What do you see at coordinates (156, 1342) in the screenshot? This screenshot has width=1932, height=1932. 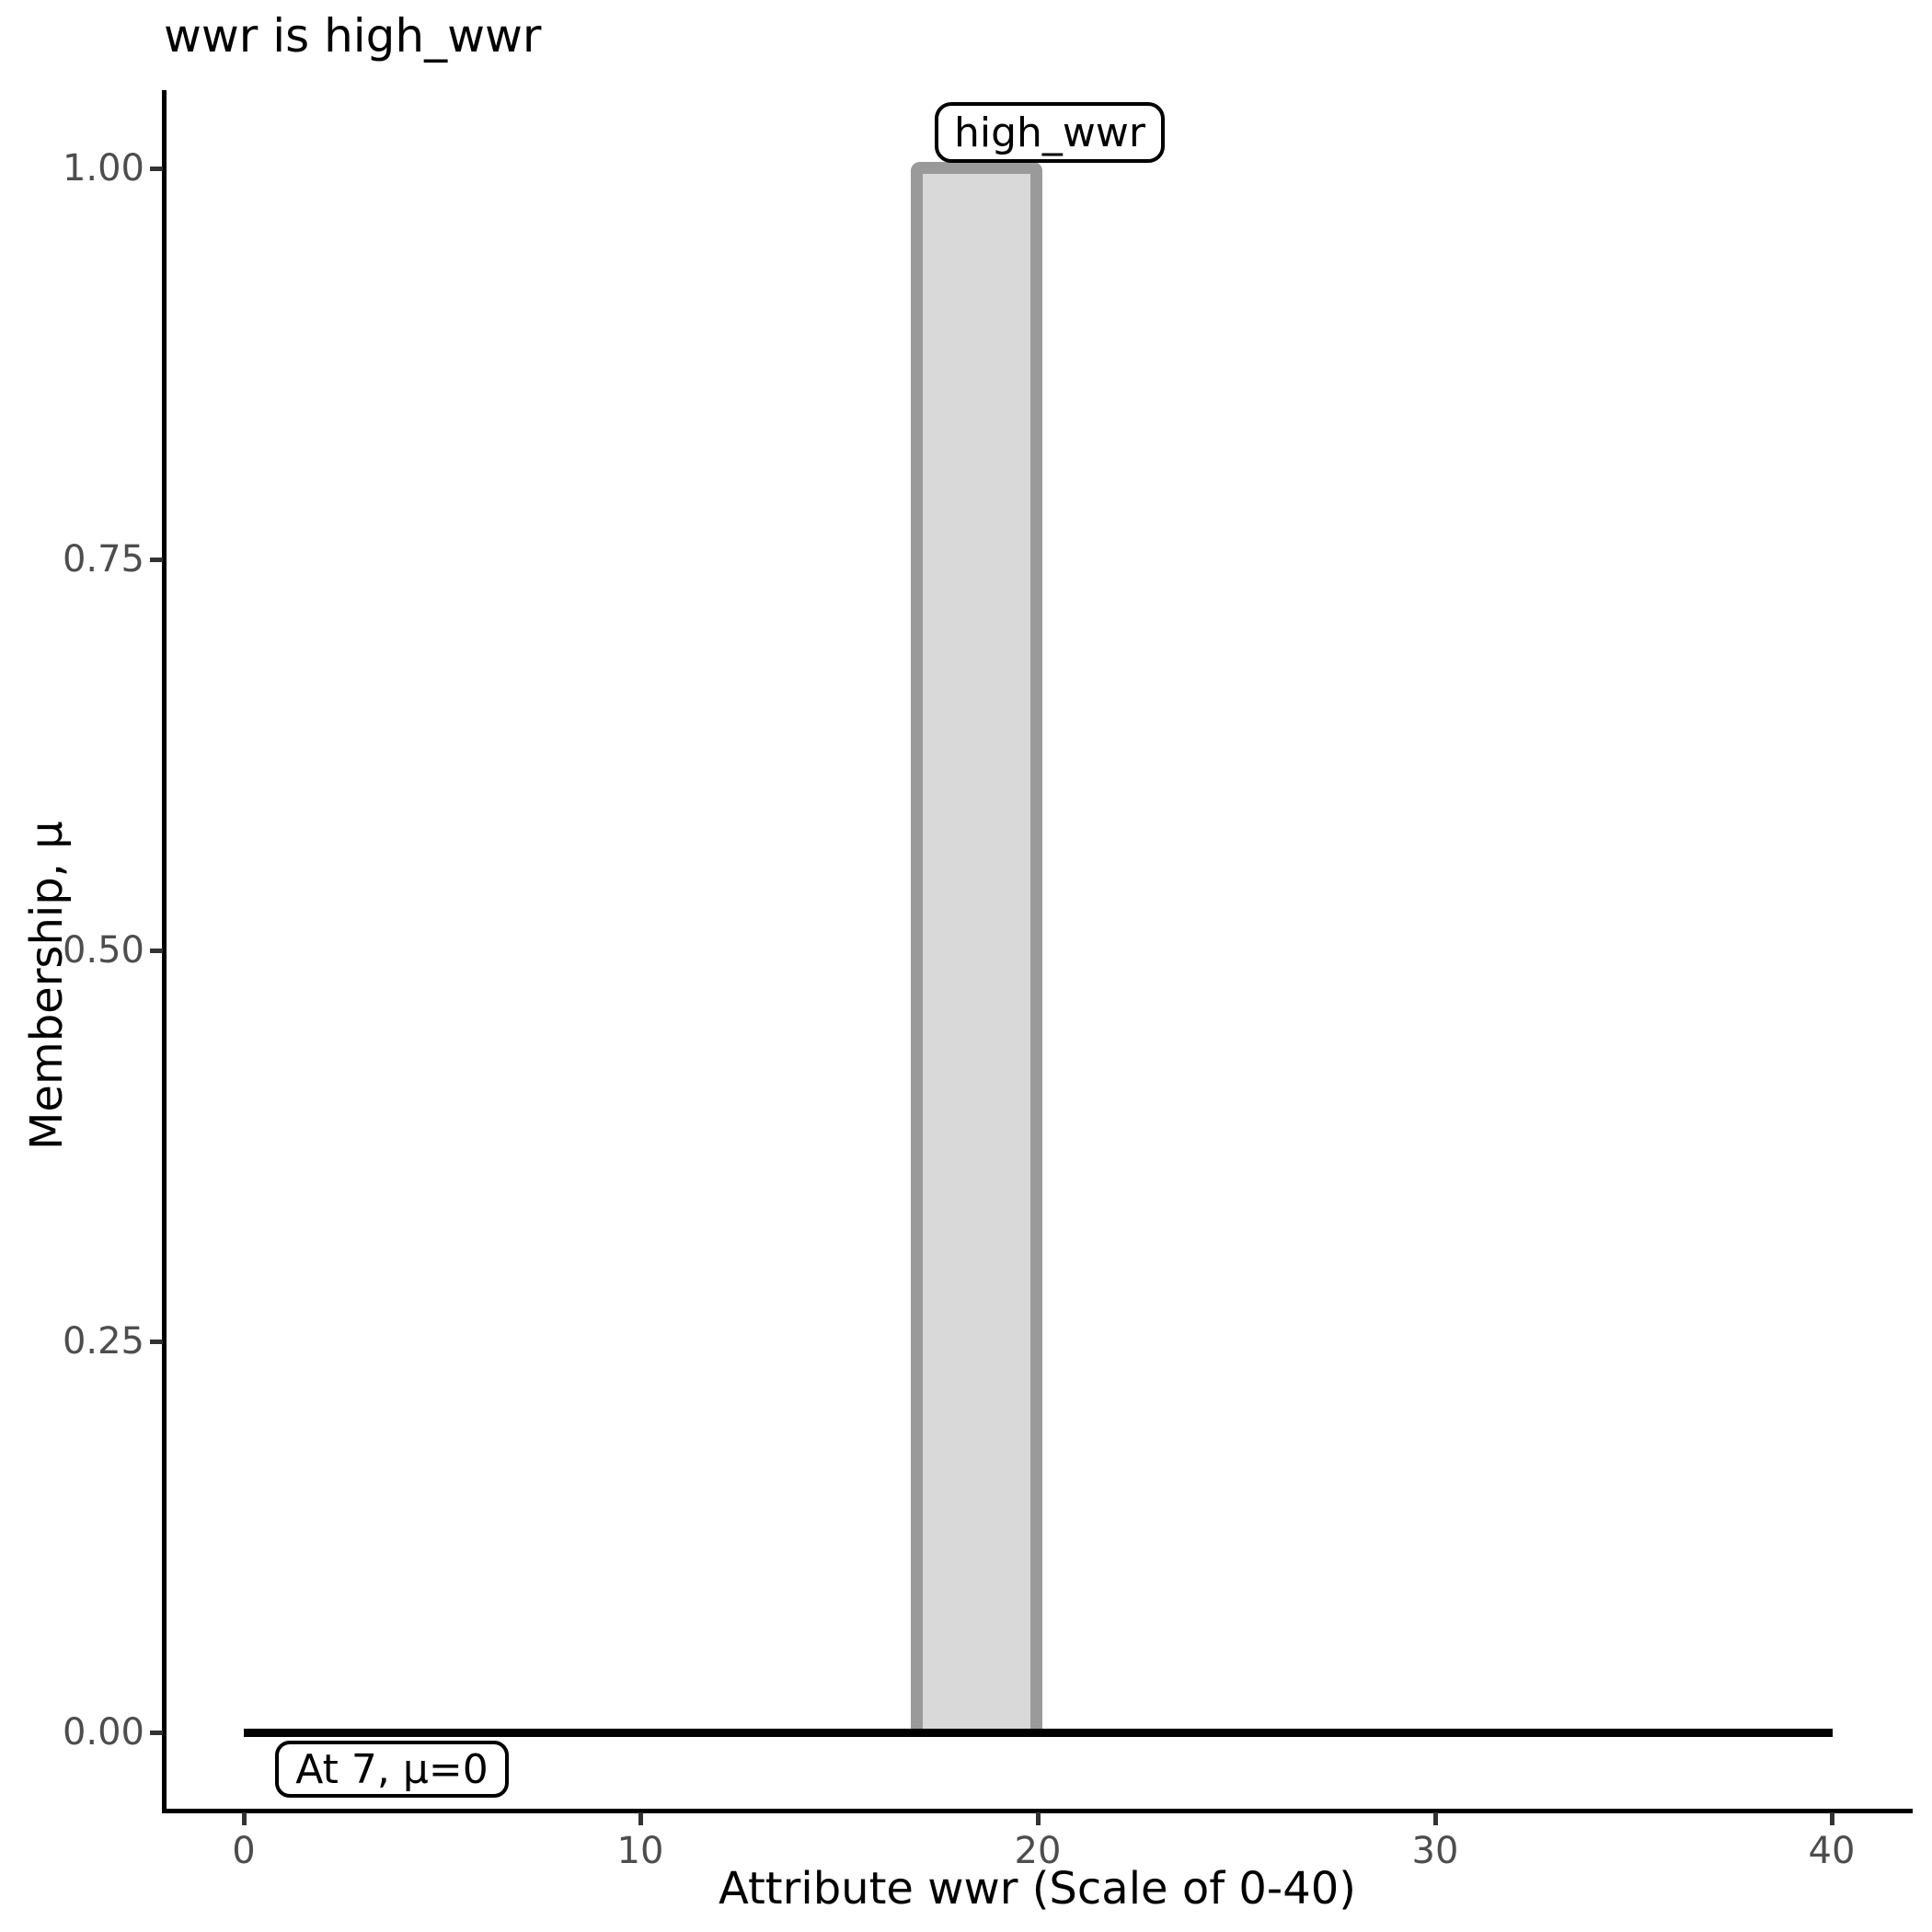 I see `y-tick-mark-0.25` at bounding box center [156, 1342].